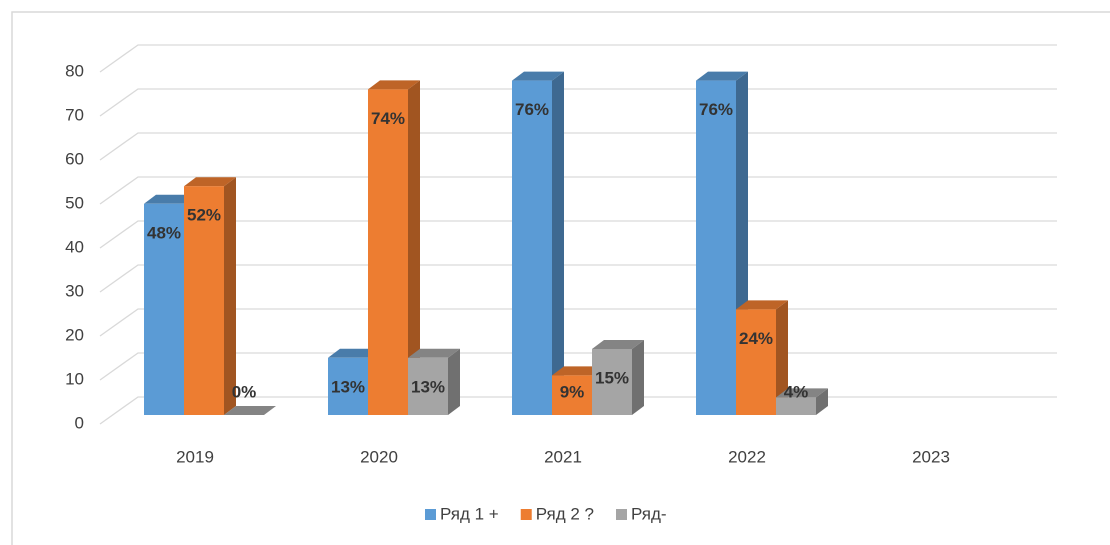  Describe the element at coordinates (195, 456) in the screenshot. I see `x-tick-label: 2019` at that location.